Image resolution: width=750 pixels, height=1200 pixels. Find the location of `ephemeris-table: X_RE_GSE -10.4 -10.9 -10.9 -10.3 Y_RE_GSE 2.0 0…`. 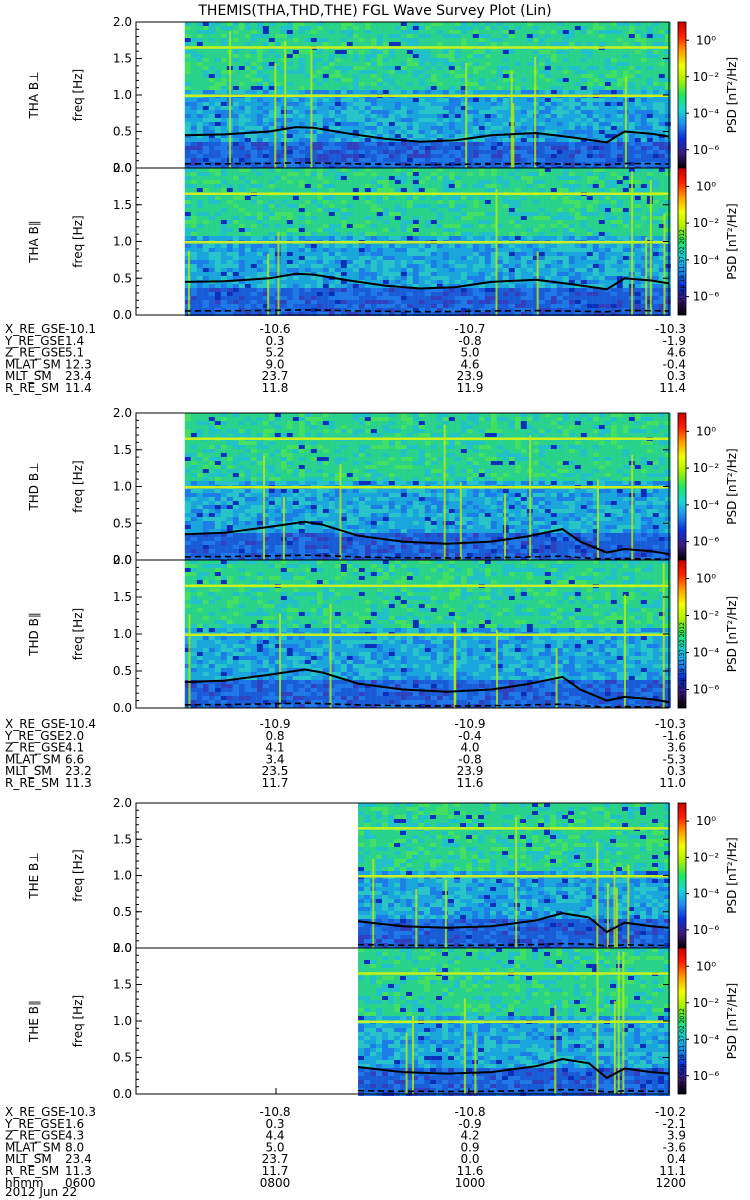

ephemeris-table: X_RE_GSE -10.4 -10.9 -10.9 -10.3 Y_RE_GSE 2.0 0… is located at coordinates (345, 746).